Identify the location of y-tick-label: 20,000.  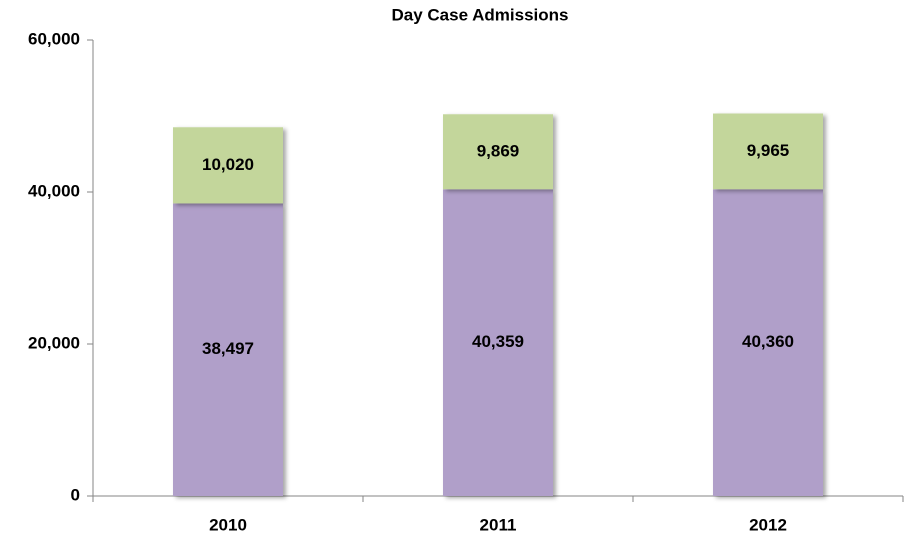
(54, 342).